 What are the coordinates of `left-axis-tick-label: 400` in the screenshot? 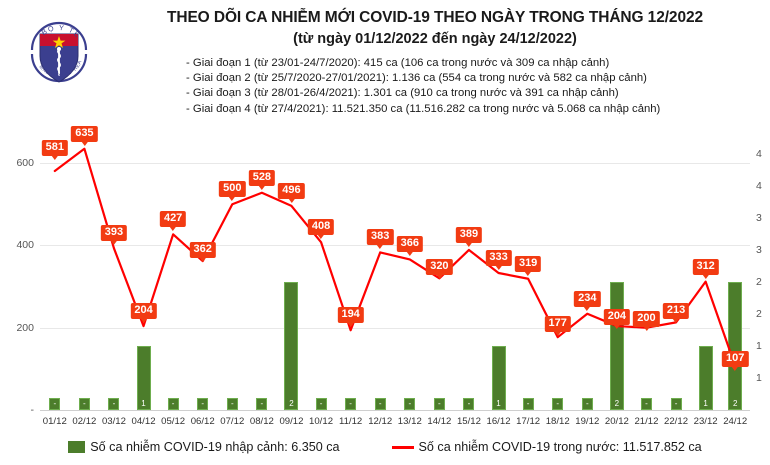 It's located at (25, 245).